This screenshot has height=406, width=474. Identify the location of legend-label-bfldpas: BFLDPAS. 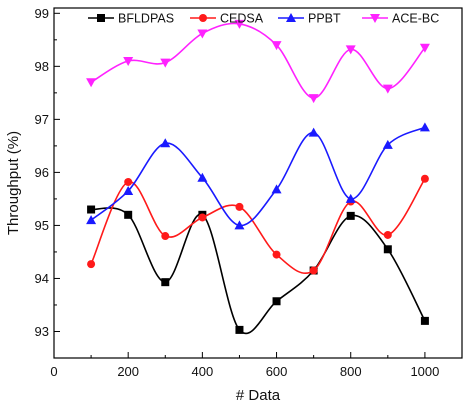
(146, 19).